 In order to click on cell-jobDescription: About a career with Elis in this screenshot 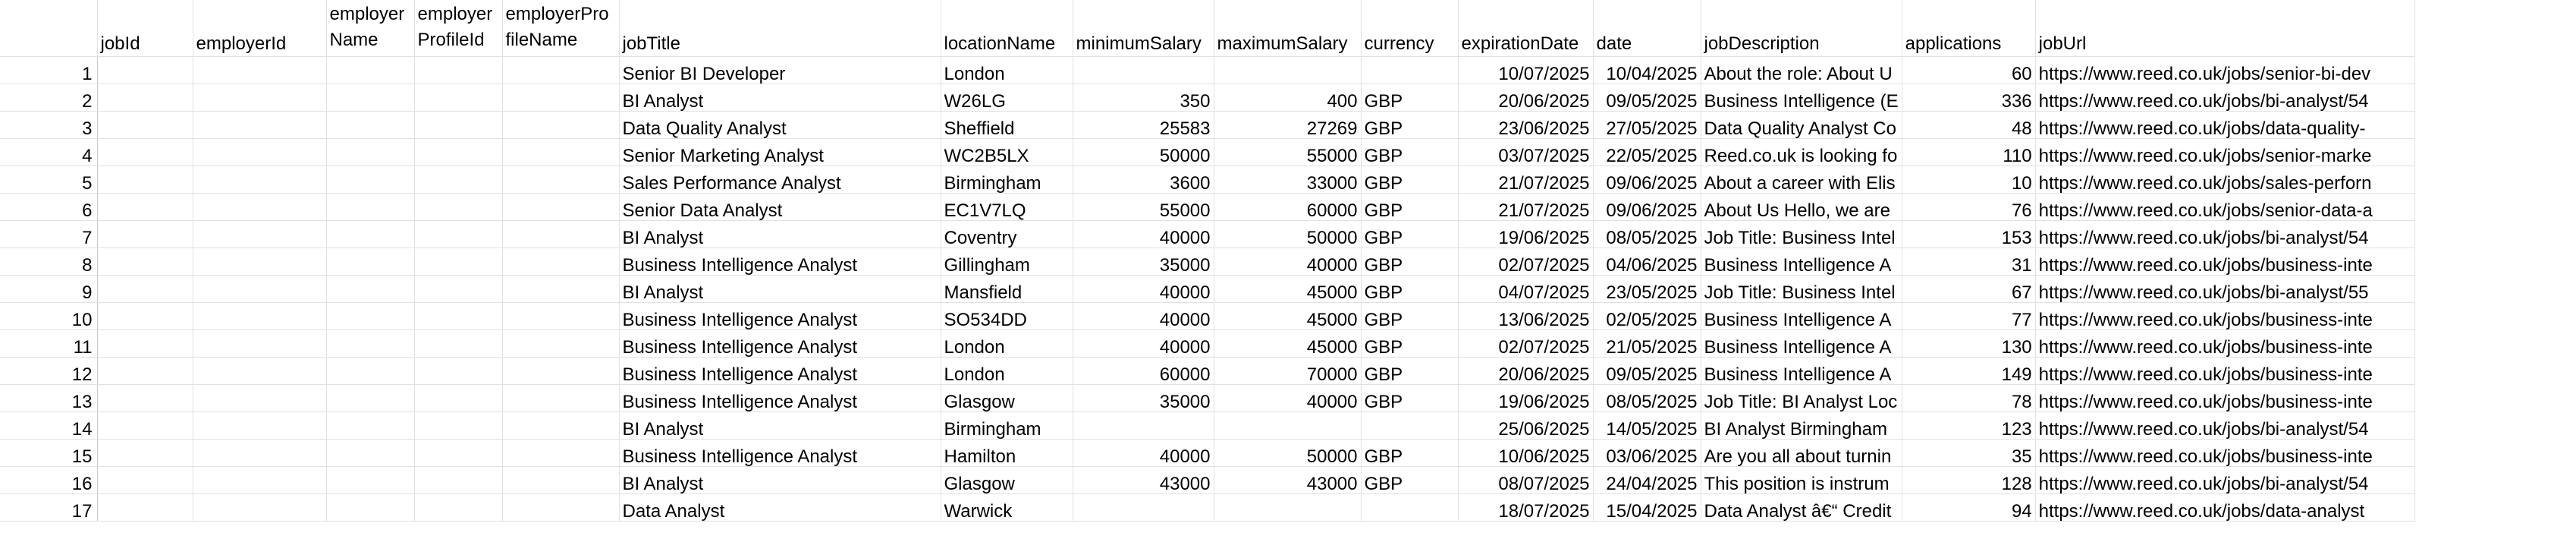, I will do `click(1801, 180)`.